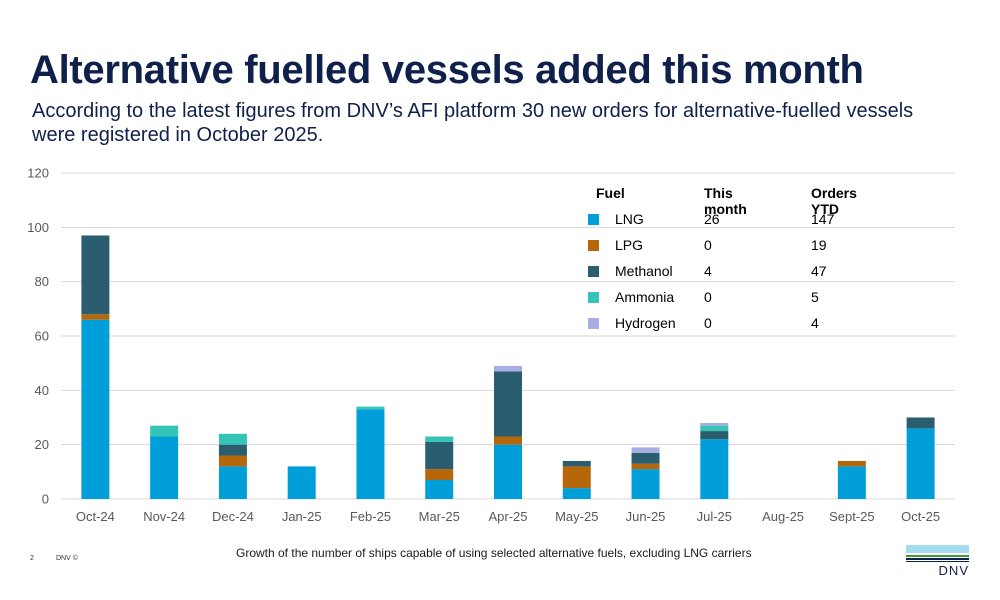 The height and width of the screenshot is (600, 1000). Describe the element at coordinates (67, 558) in the screenshot. I see `footer-brand: DNV ©` at that location.